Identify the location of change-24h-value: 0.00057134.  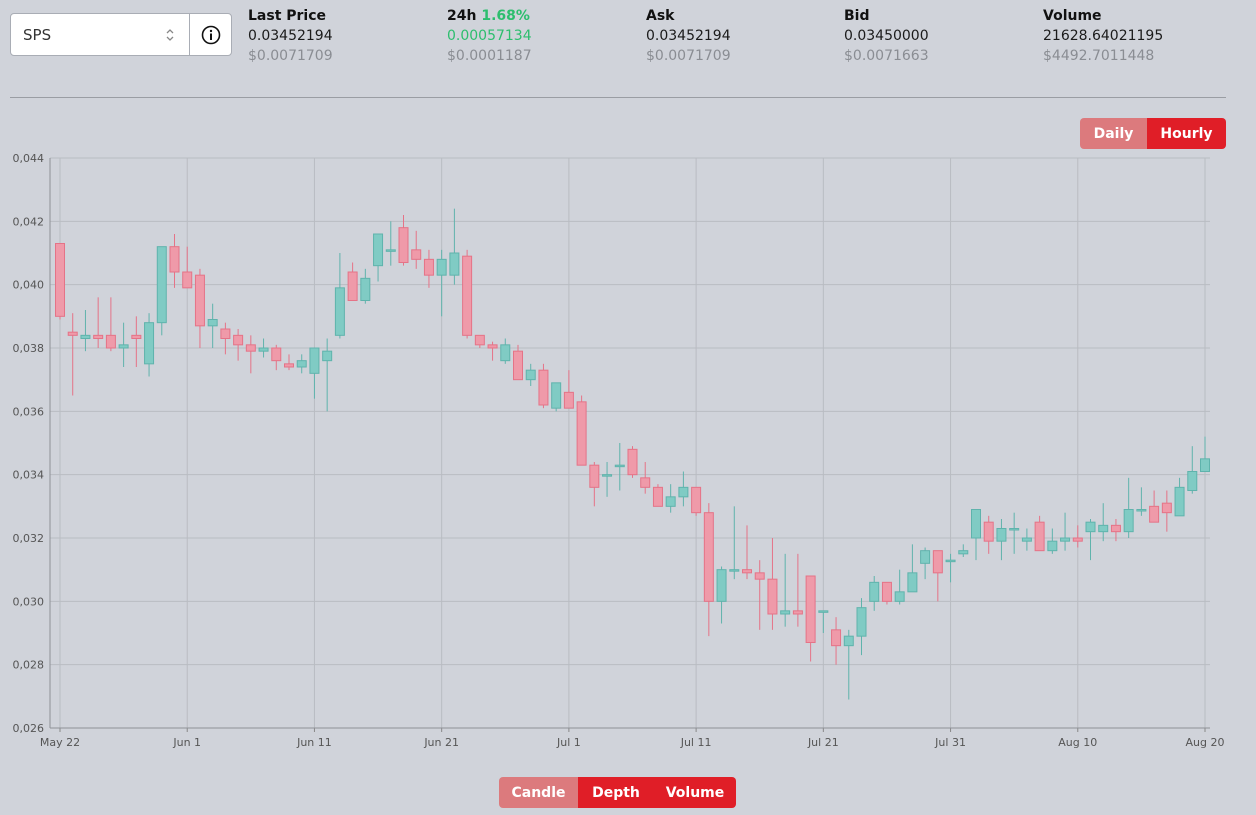
(489, 36).